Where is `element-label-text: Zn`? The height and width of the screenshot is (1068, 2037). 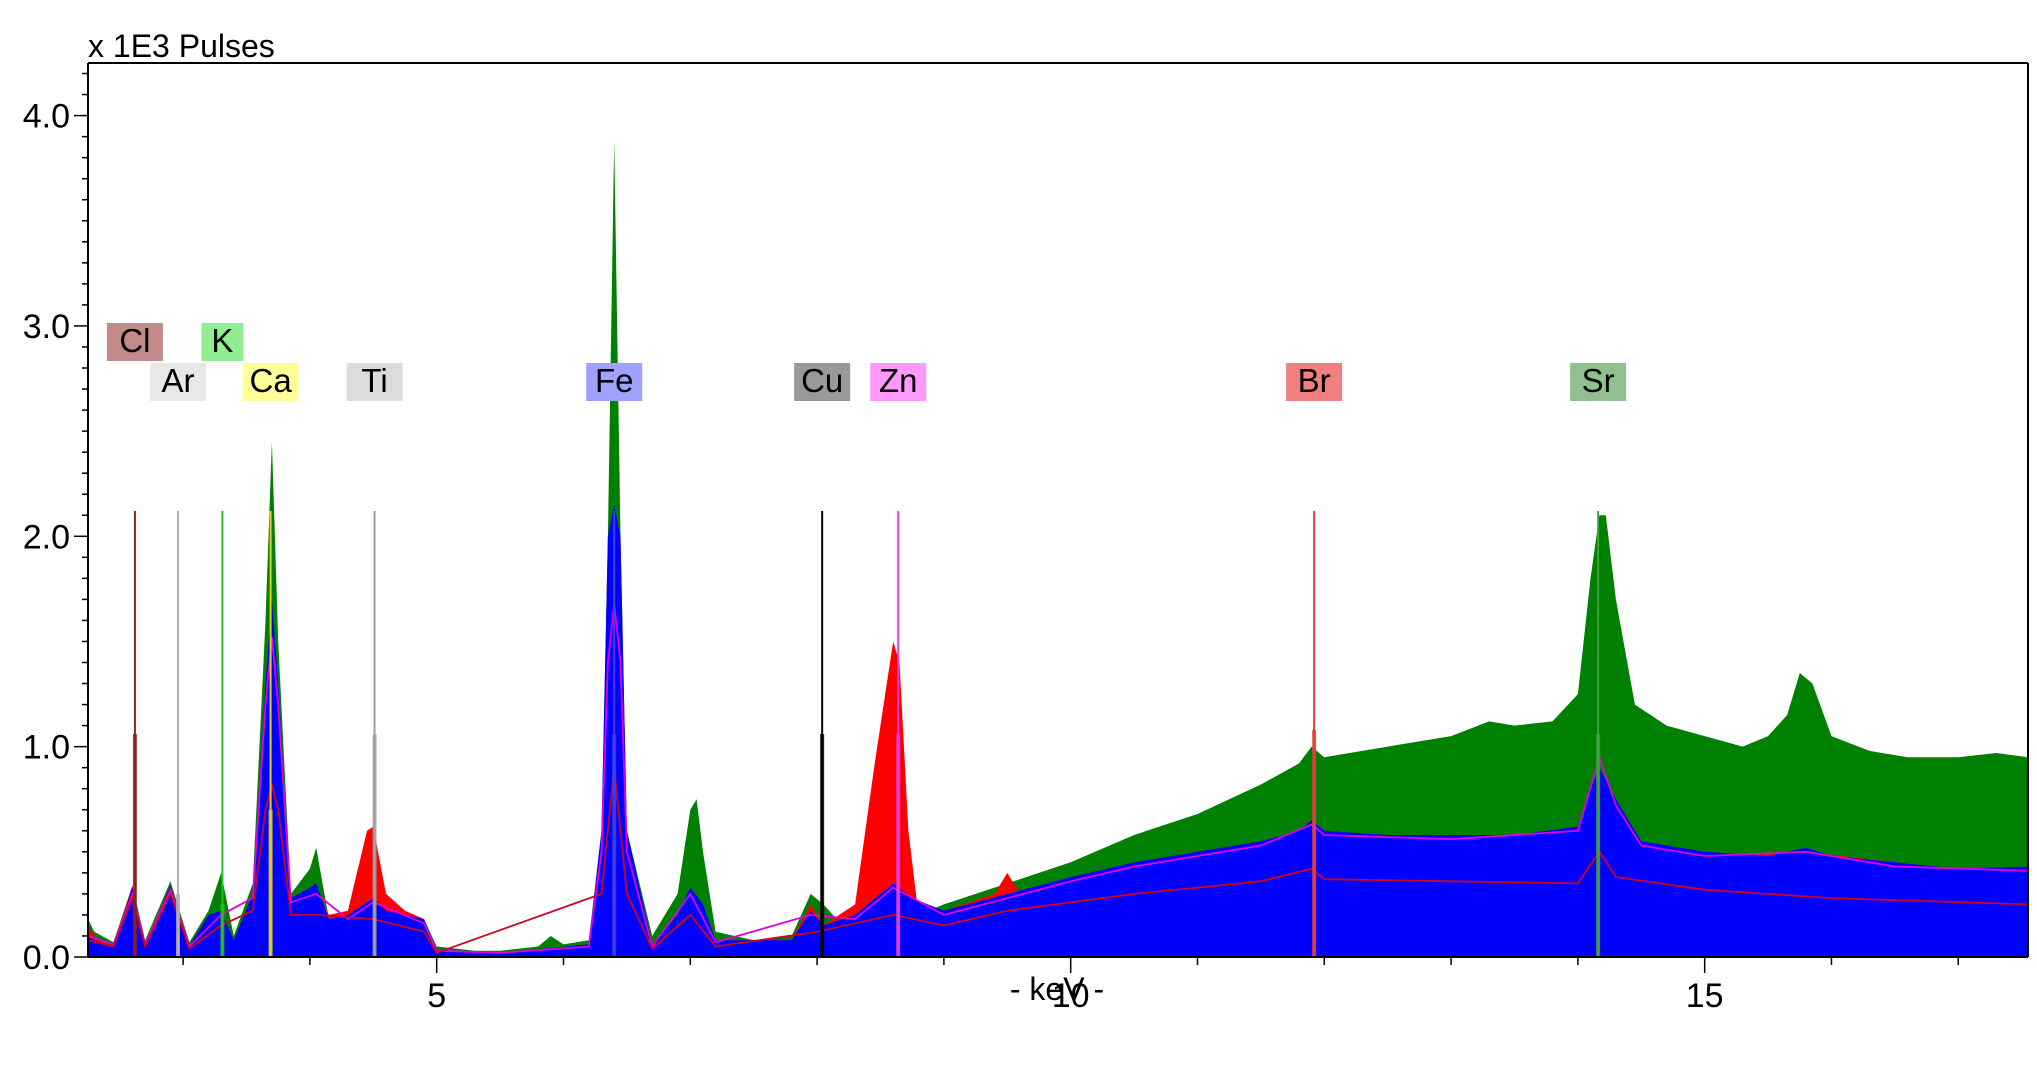
element-label-text: Zn is located at coordinates (898, 380).